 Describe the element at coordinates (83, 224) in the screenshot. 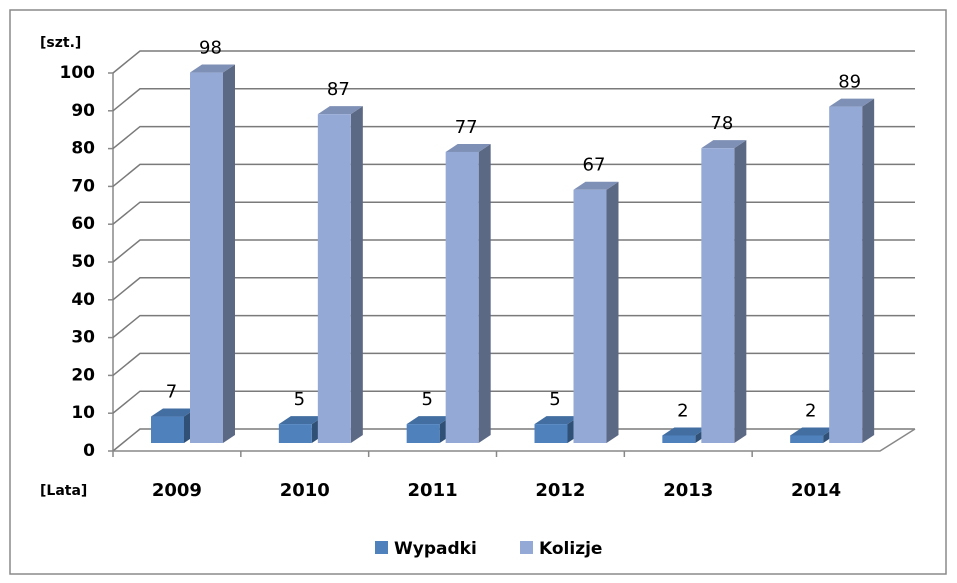

I see `y-tick-label: 60` at that location.